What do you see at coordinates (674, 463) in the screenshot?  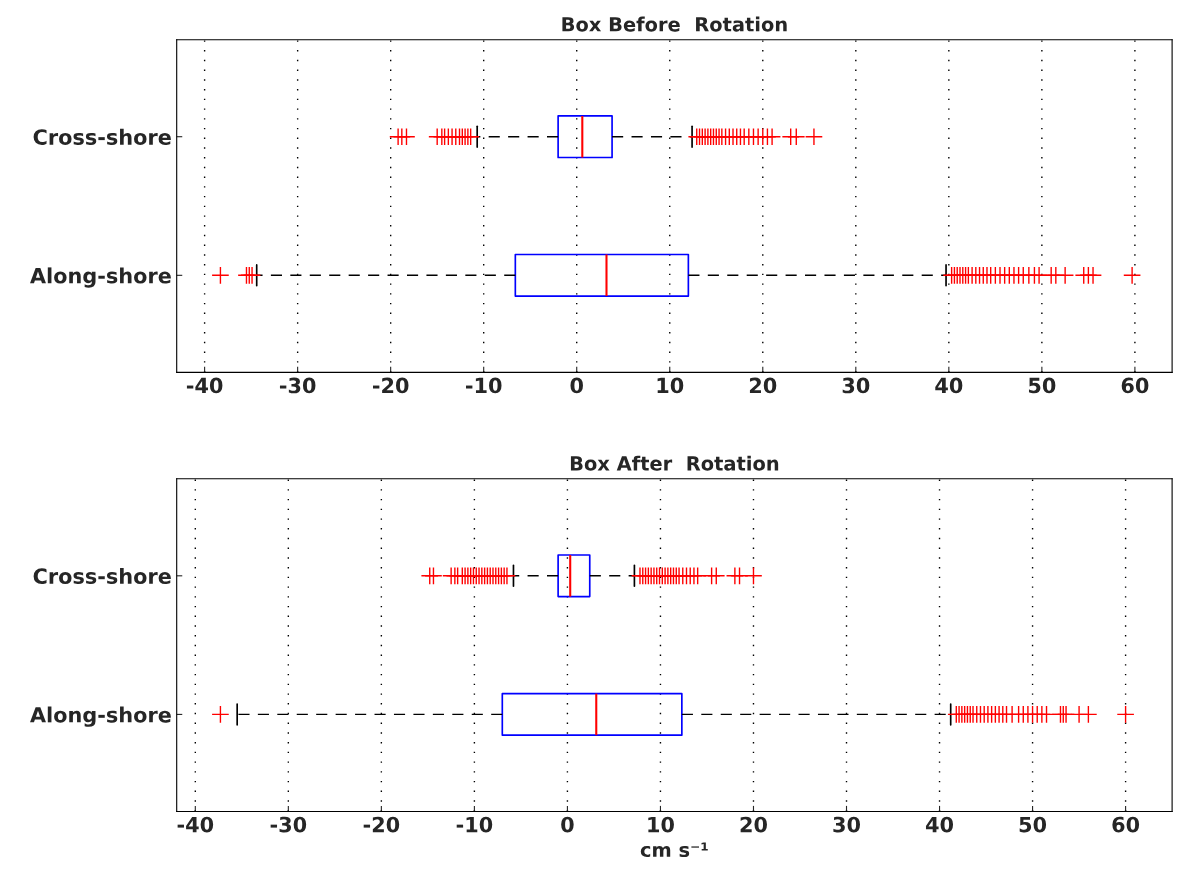 I see `chart-title: Box After Rotation` at bounding box center [674, 463].